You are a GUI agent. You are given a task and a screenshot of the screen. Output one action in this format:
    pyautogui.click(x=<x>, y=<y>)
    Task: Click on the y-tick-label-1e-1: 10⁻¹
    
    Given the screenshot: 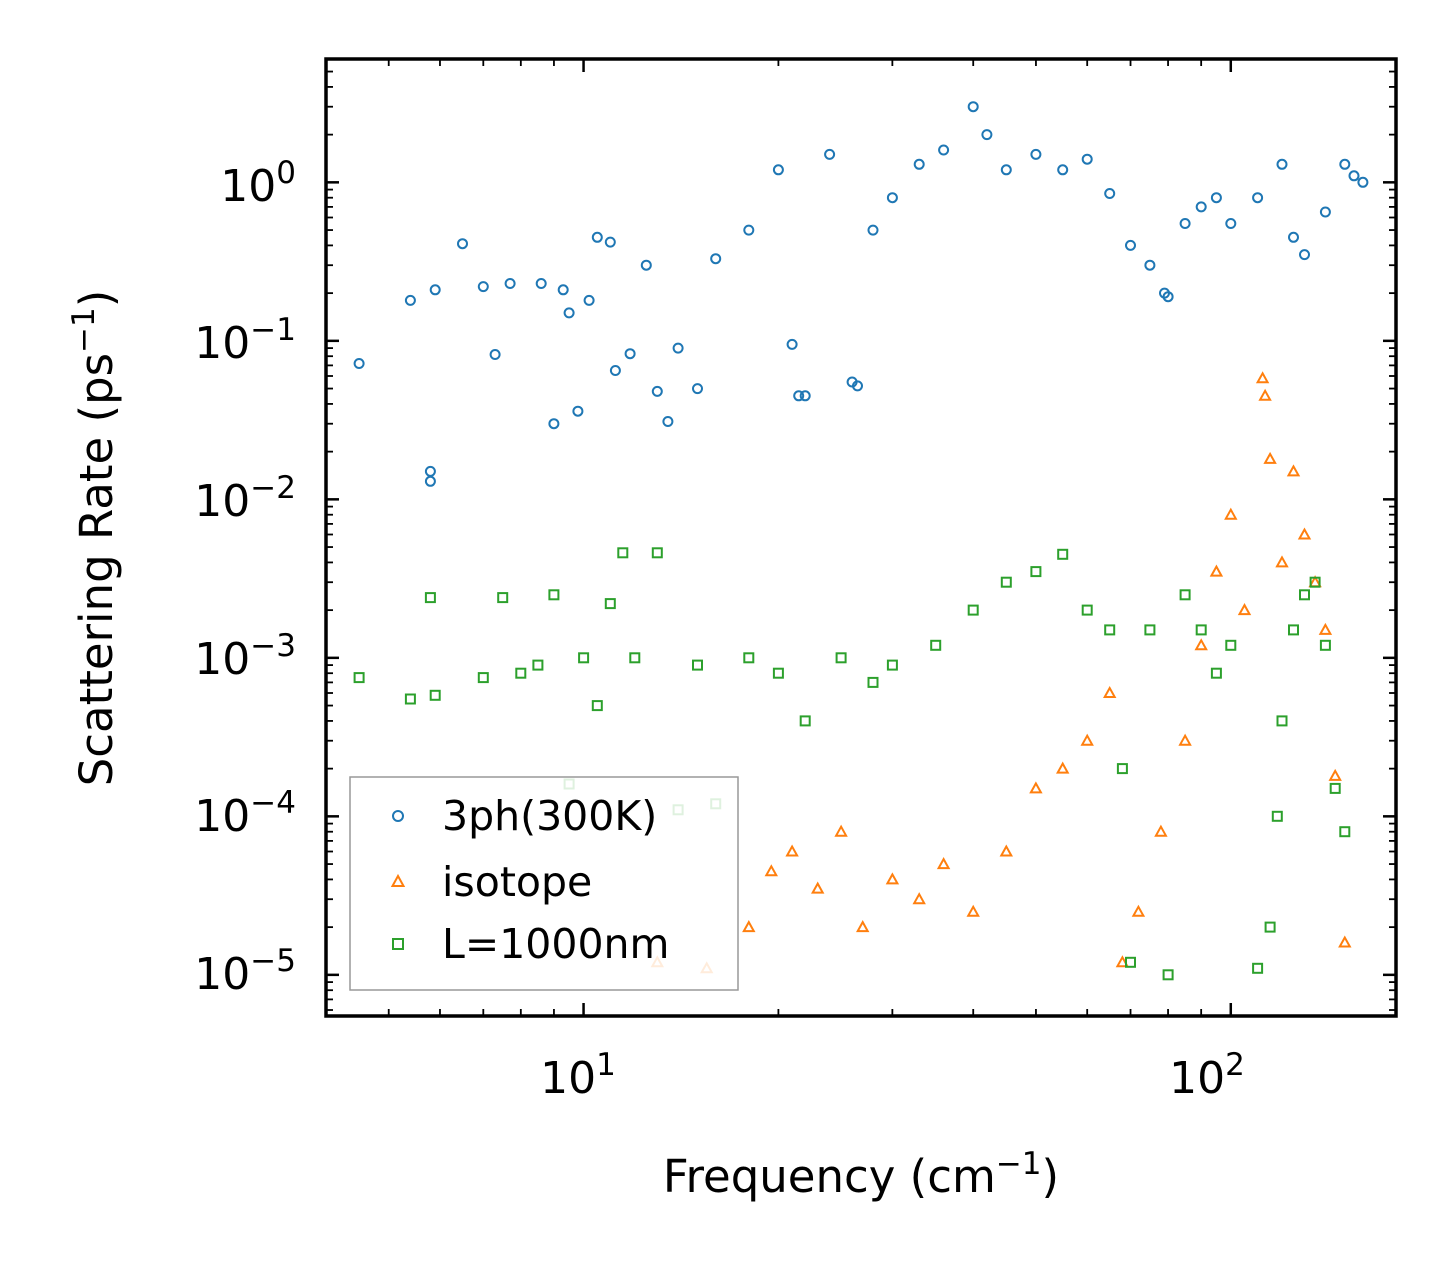 What is the action you would take?
    pyautogui.click(x=245, y=340)
    